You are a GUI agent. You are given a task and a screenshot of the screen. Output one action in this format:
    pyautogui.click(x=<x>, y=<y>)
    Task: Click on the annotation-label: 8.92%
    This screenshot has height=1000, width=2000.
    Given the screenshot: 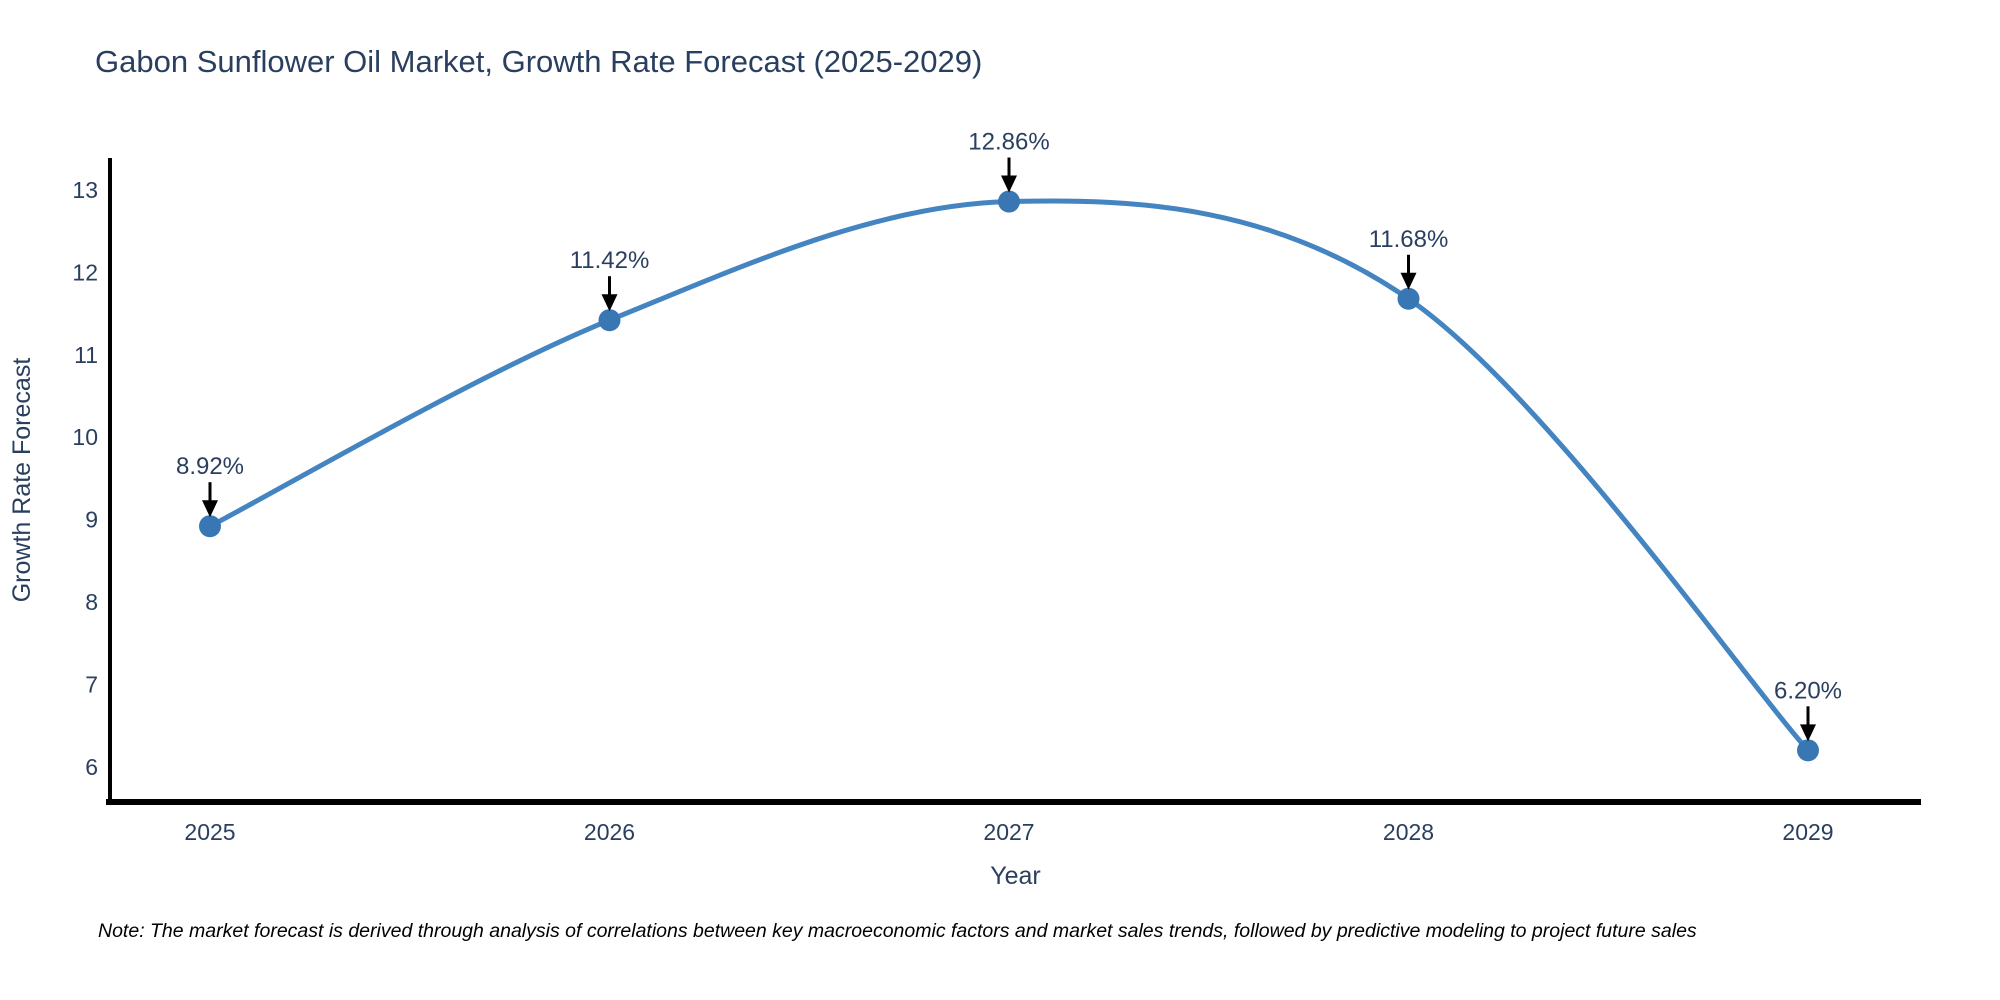 What is the action you would take?
    pyautogui.click(x=210, y=466)
    